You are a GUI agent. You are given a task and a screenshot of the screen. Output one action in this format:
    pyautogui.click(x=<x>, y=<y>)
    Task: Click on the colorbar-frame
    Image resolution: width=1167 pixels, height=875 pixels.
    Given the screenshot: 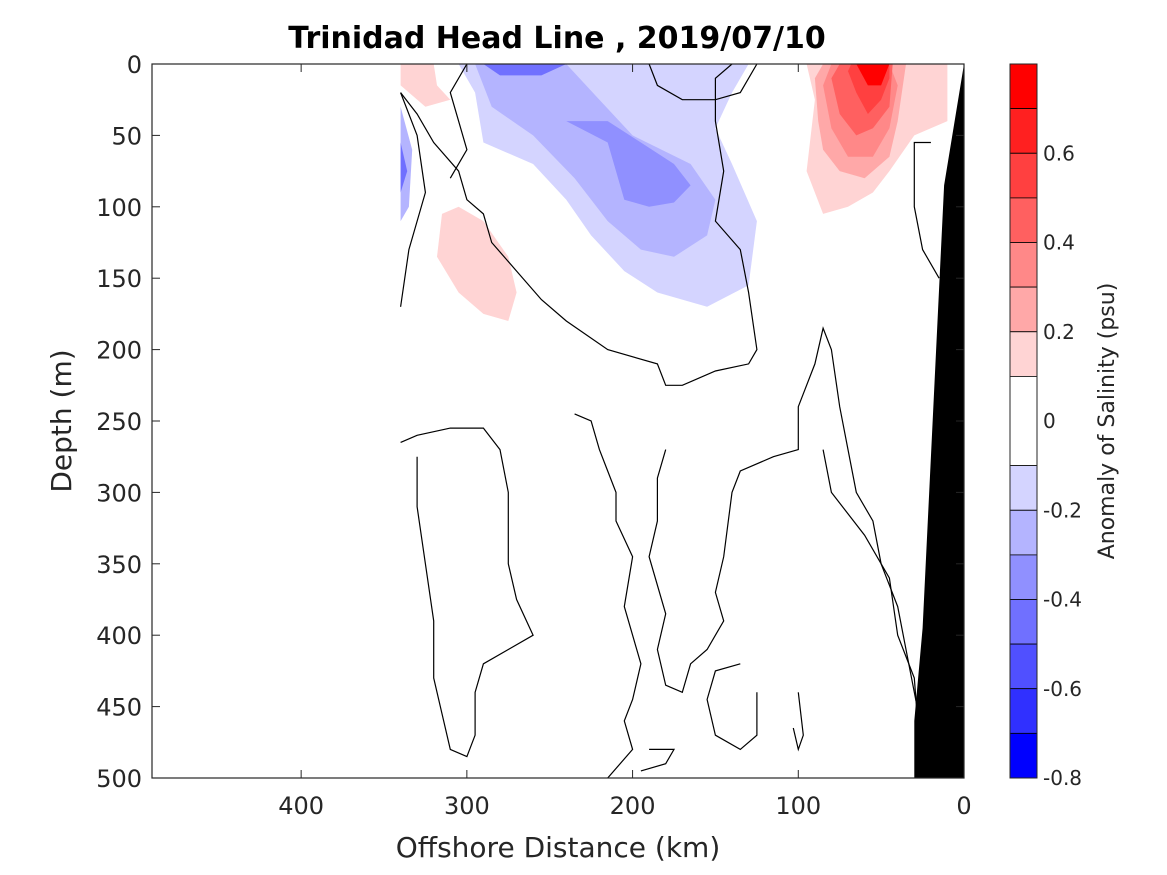 What is the action you would take?
    pyautogui.click(x=1023, y=421)
    